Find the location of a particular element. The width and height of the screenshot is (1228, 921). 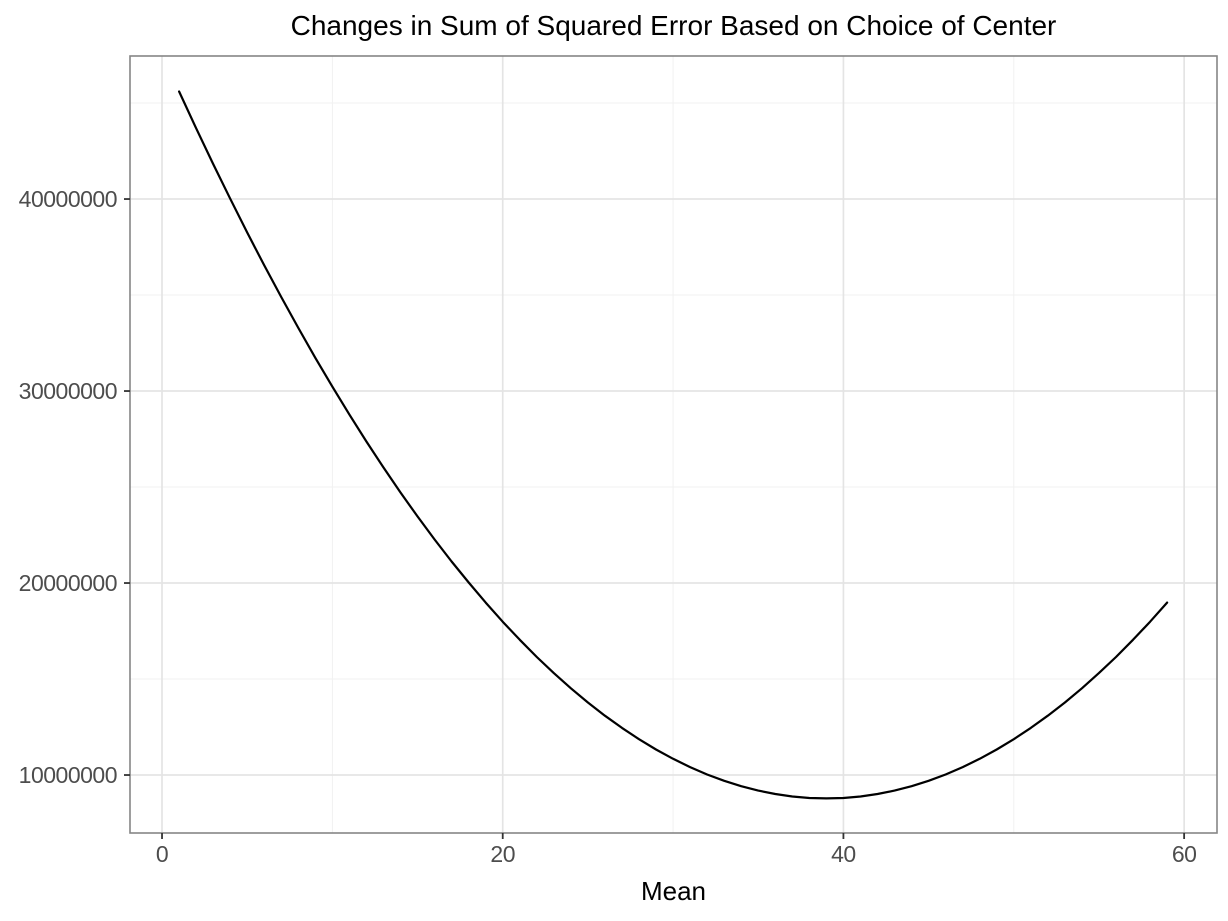

y-tick-label: 30000000 is located at coordinates (68, 391).